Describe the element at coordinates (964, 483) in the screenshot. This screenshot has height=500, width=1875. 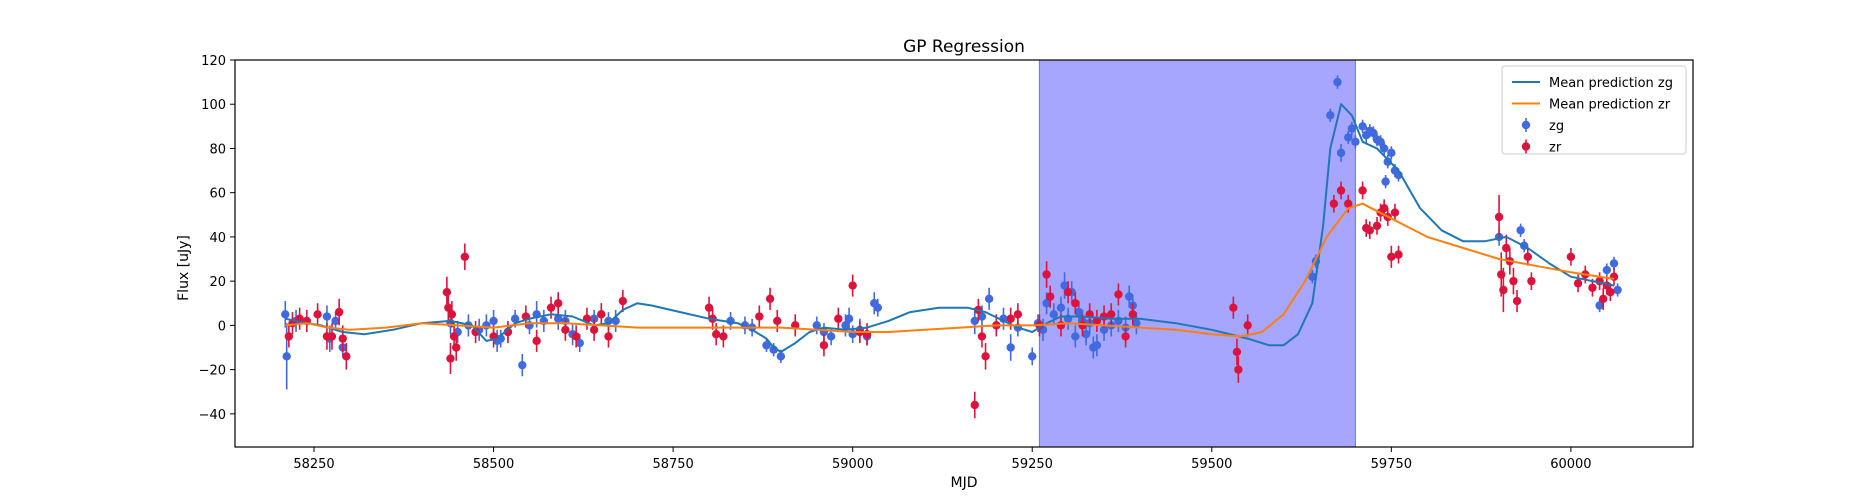
I see `x-axis-label: MJD` at that location.